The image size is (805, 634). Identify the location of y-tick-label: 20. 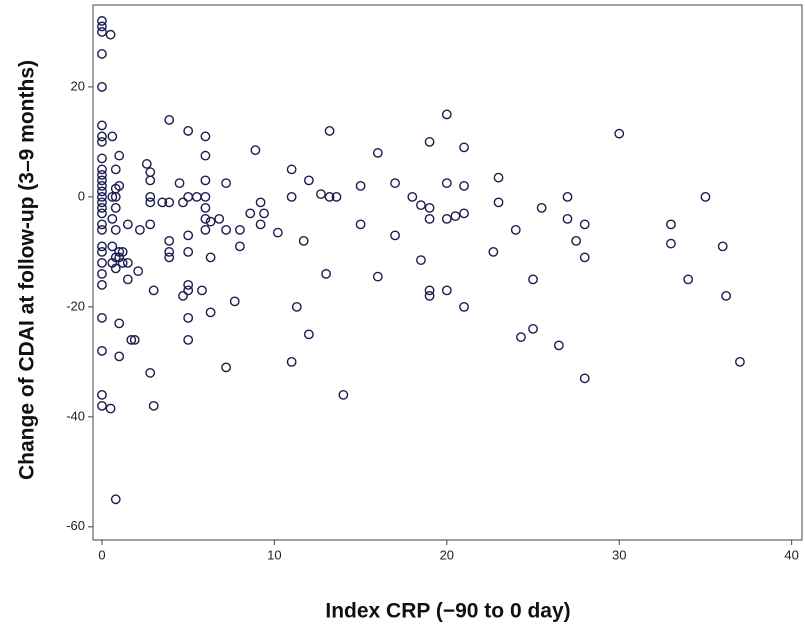
(78, 85).